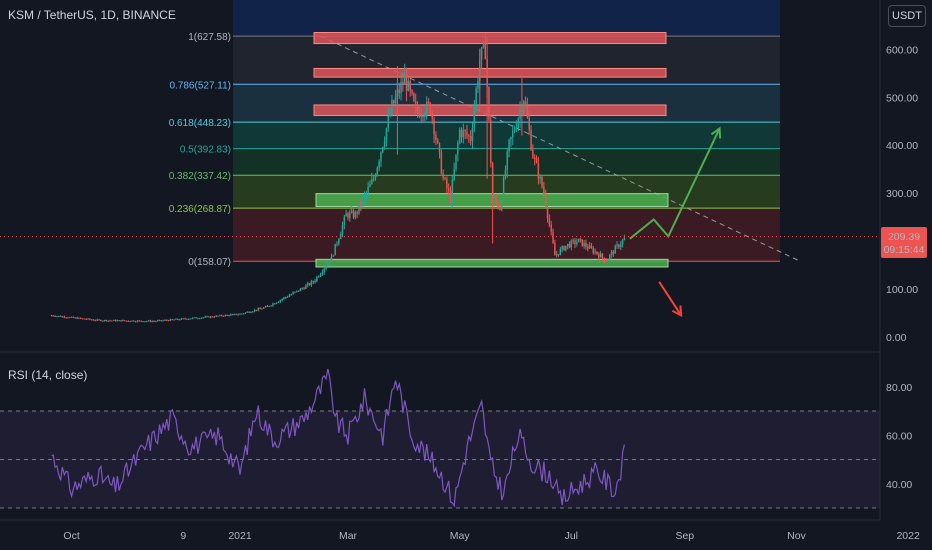 The height and width of the screenshot is (550, 932). Describe the element at coordinates (716, 132) in the screenshot. I see `forecast-up-arrow-head` at that location.